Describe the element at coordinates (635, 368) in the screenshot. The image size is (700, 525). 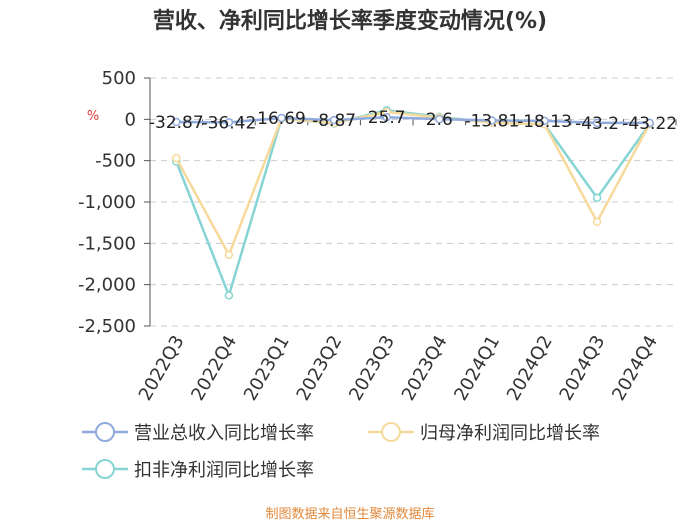
I see `x-tick-label: 2024Q4` at that location.